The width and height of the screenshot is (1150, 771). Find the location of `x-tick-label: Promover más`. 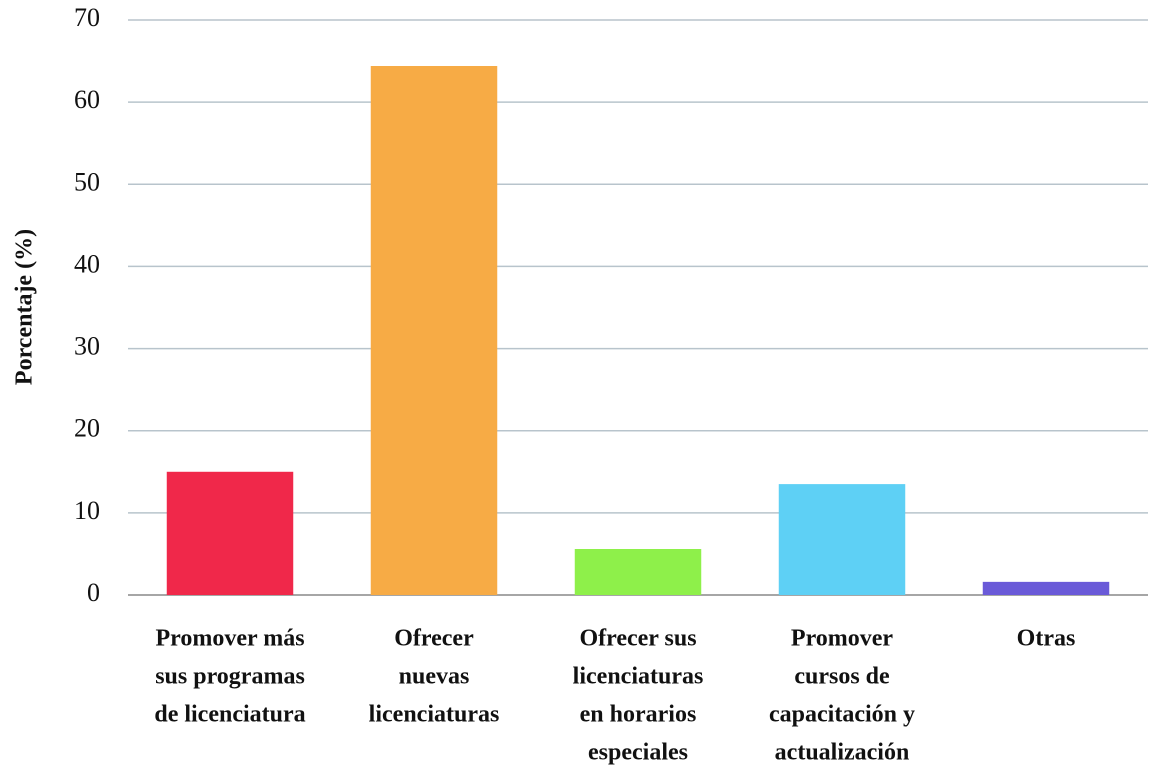

x-tick-label: Promover más is located at coordinates (229, 639).